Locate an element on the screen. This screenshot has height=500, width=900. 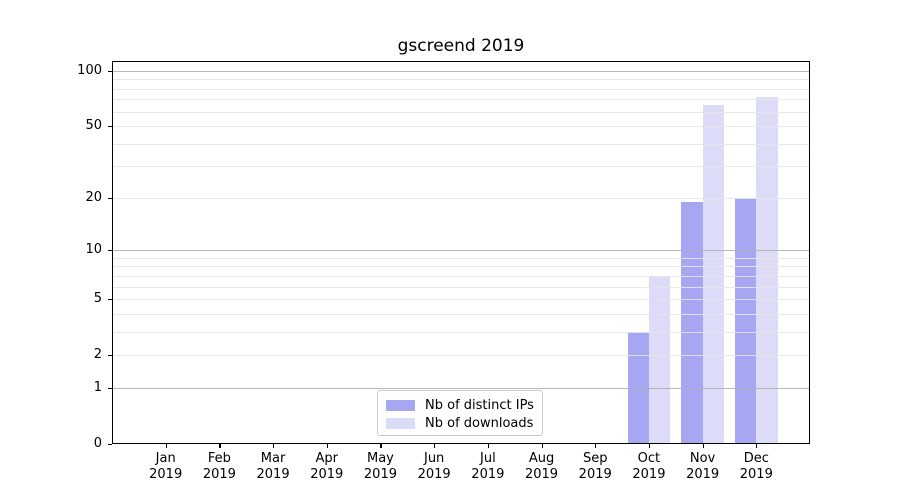
x-tick-label: Apr 2019 is located at coordinates (327, 466).